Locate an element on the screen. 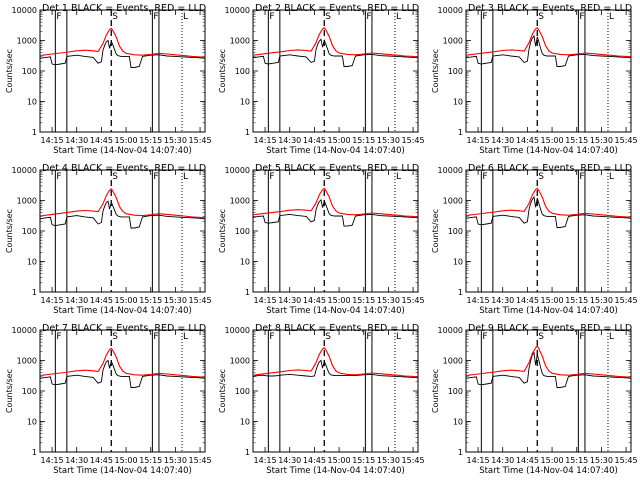 The image size is (640, 480). chart-title: Det 1 BLACK = Events, RED = LLD is located at coordinates (124, 8).